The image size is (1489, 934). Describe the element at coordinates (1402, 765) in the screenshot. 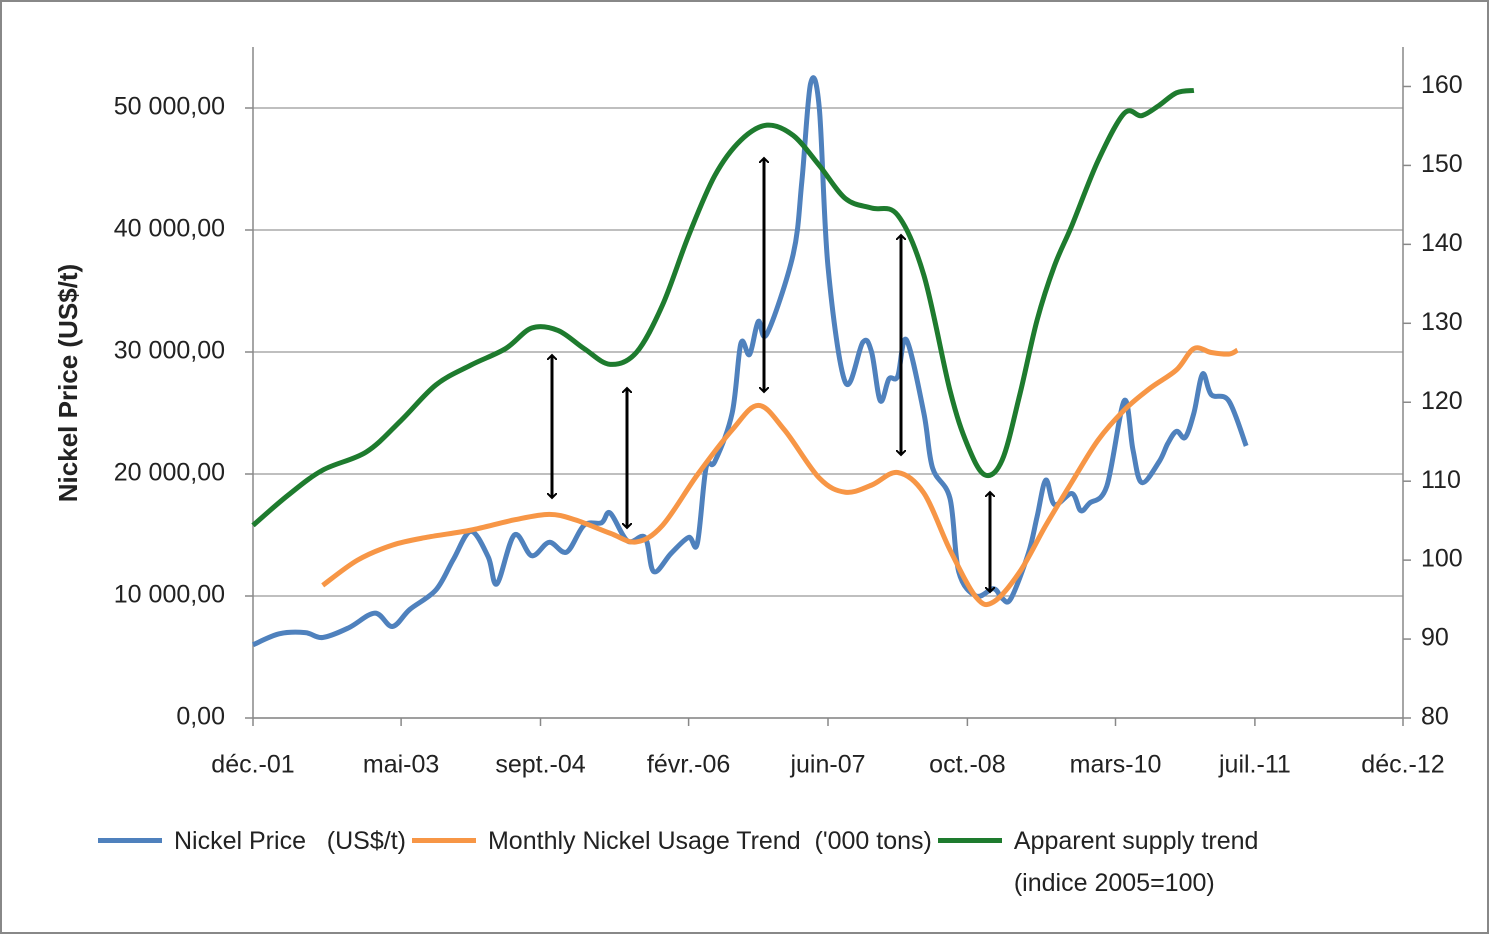

I see `x-tick-label: déc.-12` at that location.